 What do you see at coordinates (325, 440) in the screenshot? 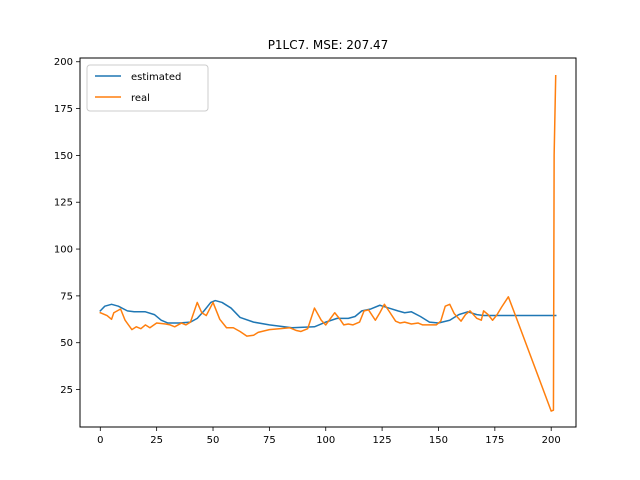
I see `x-tick-label: 100` at bounding box center [325, 440].